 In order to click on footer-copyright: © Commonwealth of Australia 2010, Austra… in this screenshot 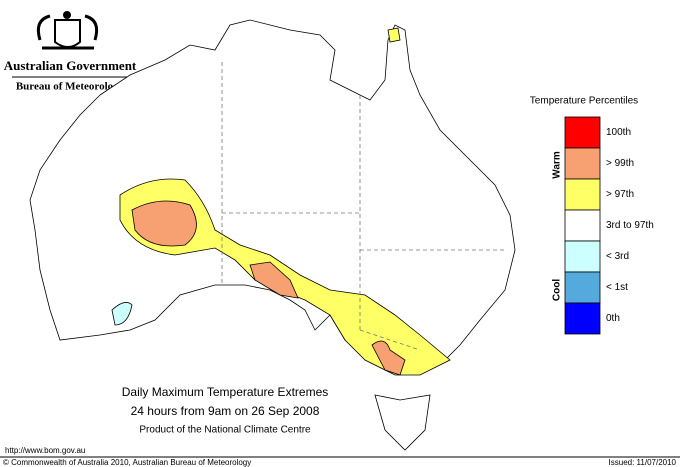, I will do `click(127, 462)`.